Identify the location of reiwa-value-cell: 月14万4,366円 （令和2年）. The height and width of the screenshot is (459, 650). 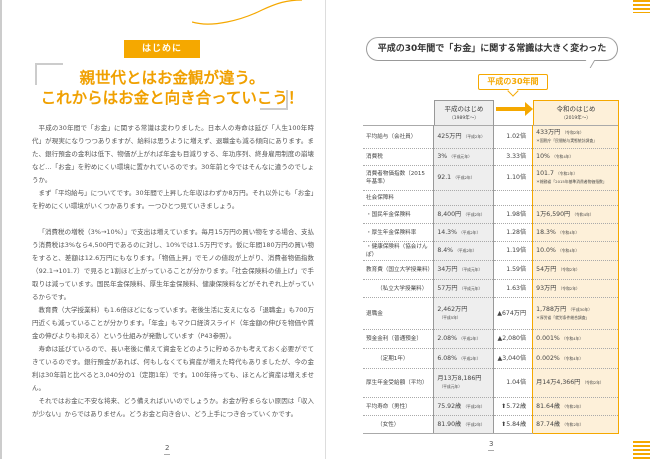
(575, 383).